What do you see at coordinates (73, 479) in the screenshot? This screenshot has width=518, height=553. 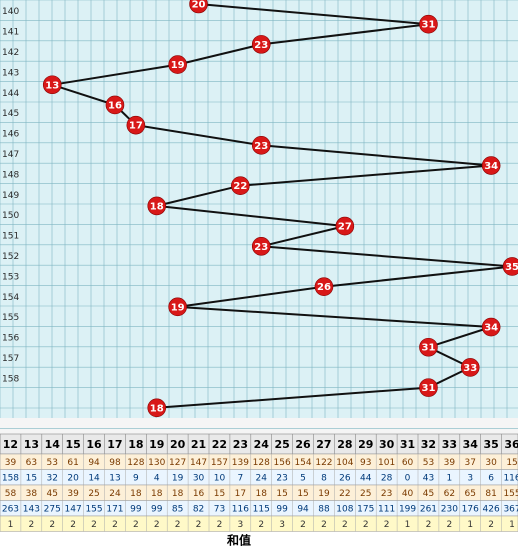 I see `footer-cell: 20` at bounding box center [73, 479].